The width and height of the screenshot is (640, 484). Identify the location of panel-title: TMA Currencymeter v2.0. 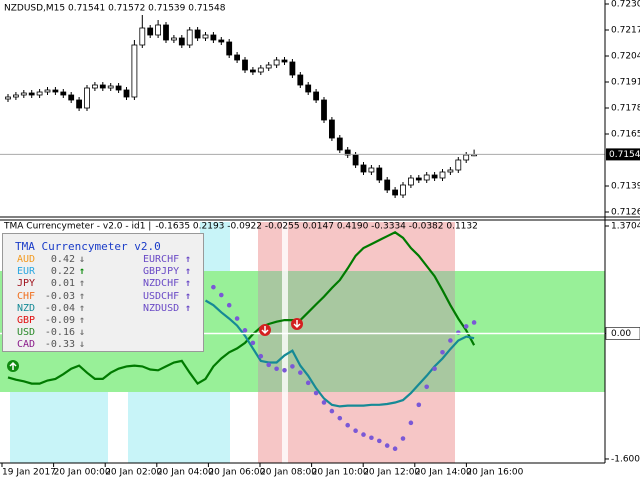
(88, 246).